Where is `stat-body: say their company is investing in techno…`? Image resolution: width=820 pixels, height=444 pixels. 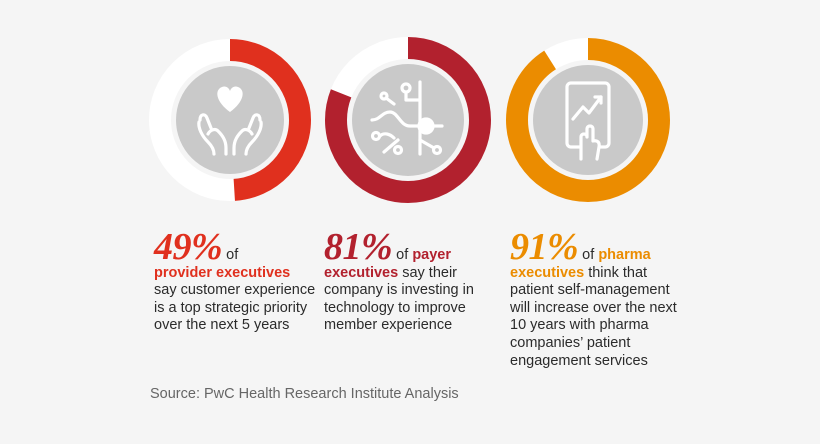
stat-body: say their company is investing in techno… is located at coordinates (399, 299).